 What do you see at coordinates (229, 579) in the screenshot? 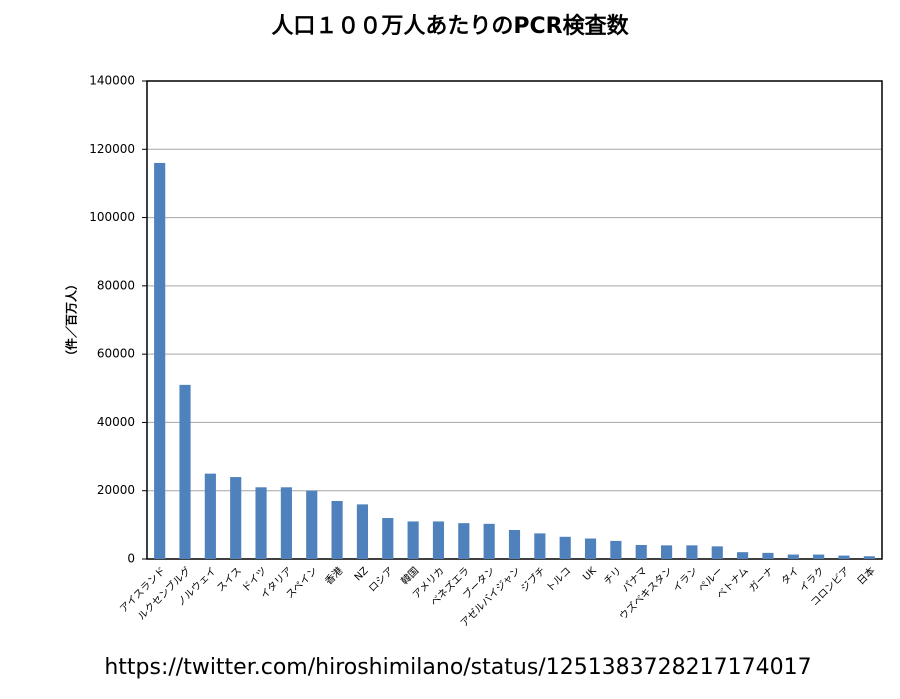
I see `x-tick-label: スイス` at bounding box center [229, 579].